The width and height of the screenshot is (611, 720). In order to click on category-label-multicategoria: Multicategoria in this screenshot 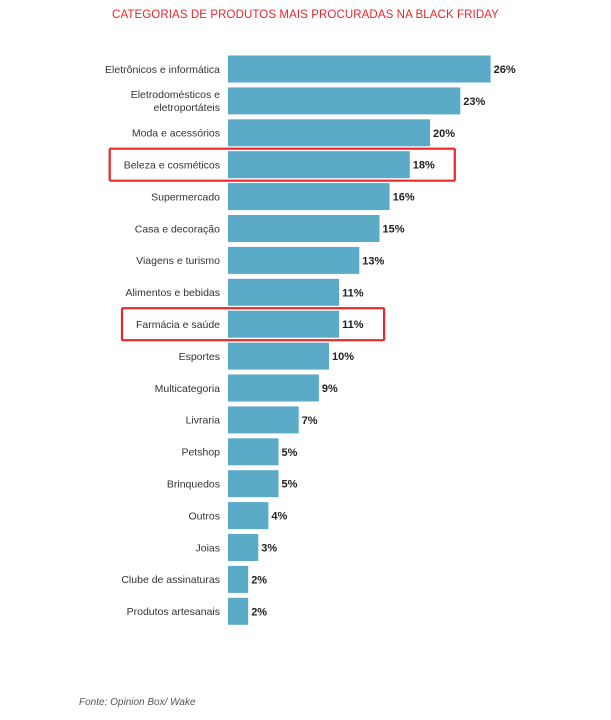, I will do `click(188, 389)`.